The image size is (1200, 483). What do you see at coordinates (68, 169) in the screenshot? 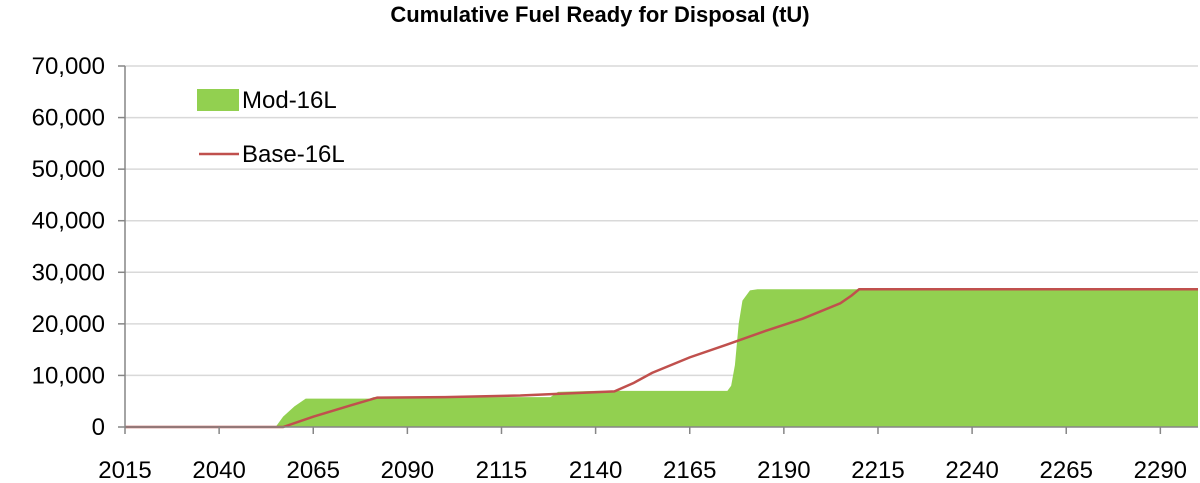
I see `y-tick-label: 50,000` at bounding box center [68, 169].